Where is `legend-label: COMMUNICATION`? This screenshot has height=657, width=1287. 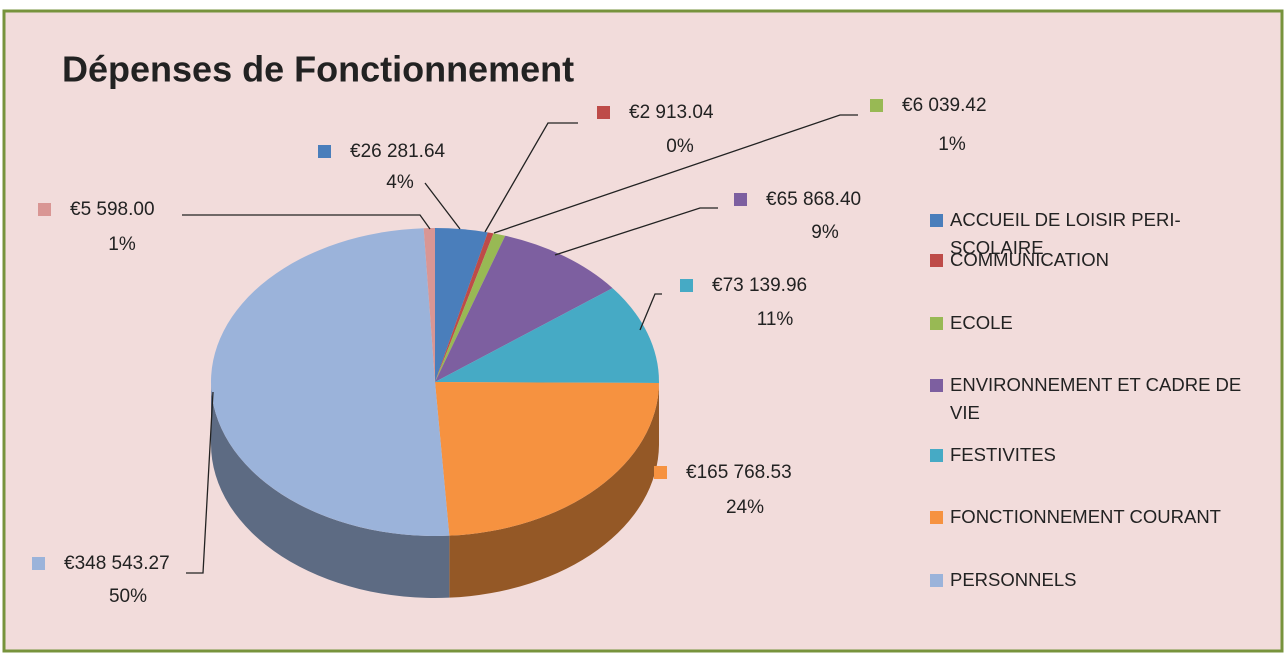
legend-label: COMMUNICATION is located at coordinates (1029, 259).